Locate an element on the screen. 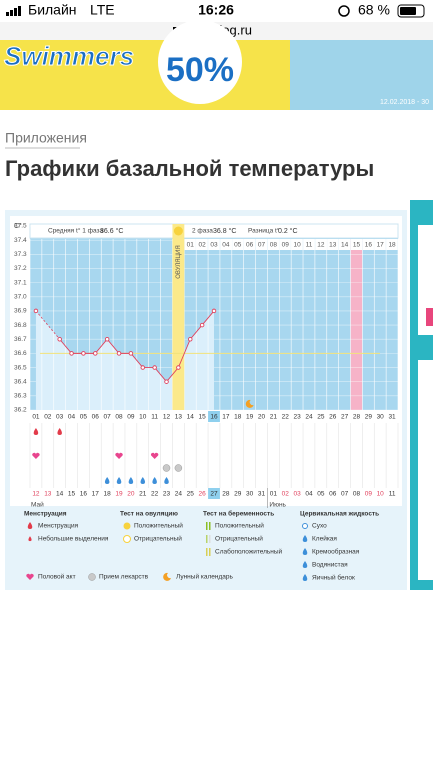 This screenshot has height=770, width=433. x-tick-label: 15 is located at coordinates (203, 417).